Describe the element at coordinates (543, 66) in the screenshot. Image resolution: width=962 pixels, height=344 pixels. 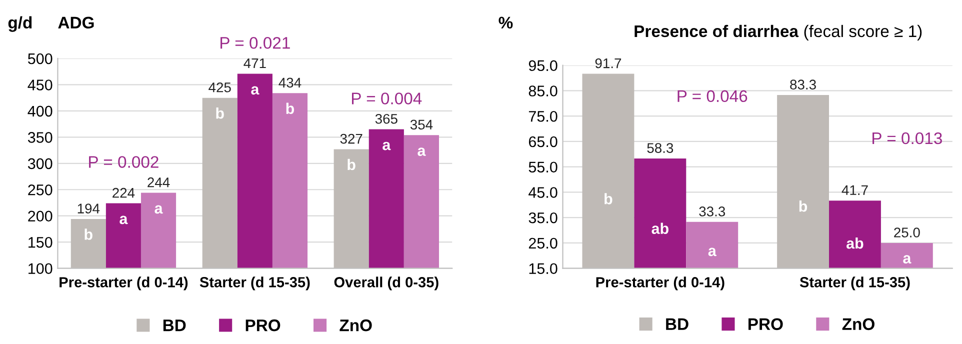
I see `y-tick-label: 95.0` at that location.